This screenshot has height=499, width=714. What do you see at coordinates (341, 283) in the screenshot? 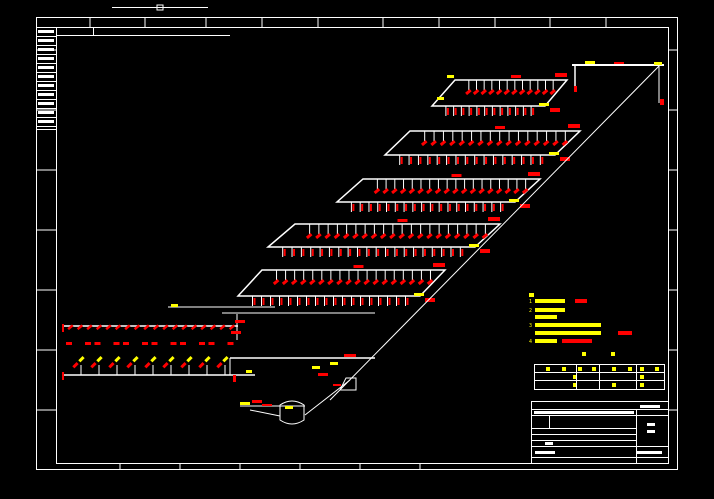
I see `floor-loop-pipe` at bounding box center [341, 283].